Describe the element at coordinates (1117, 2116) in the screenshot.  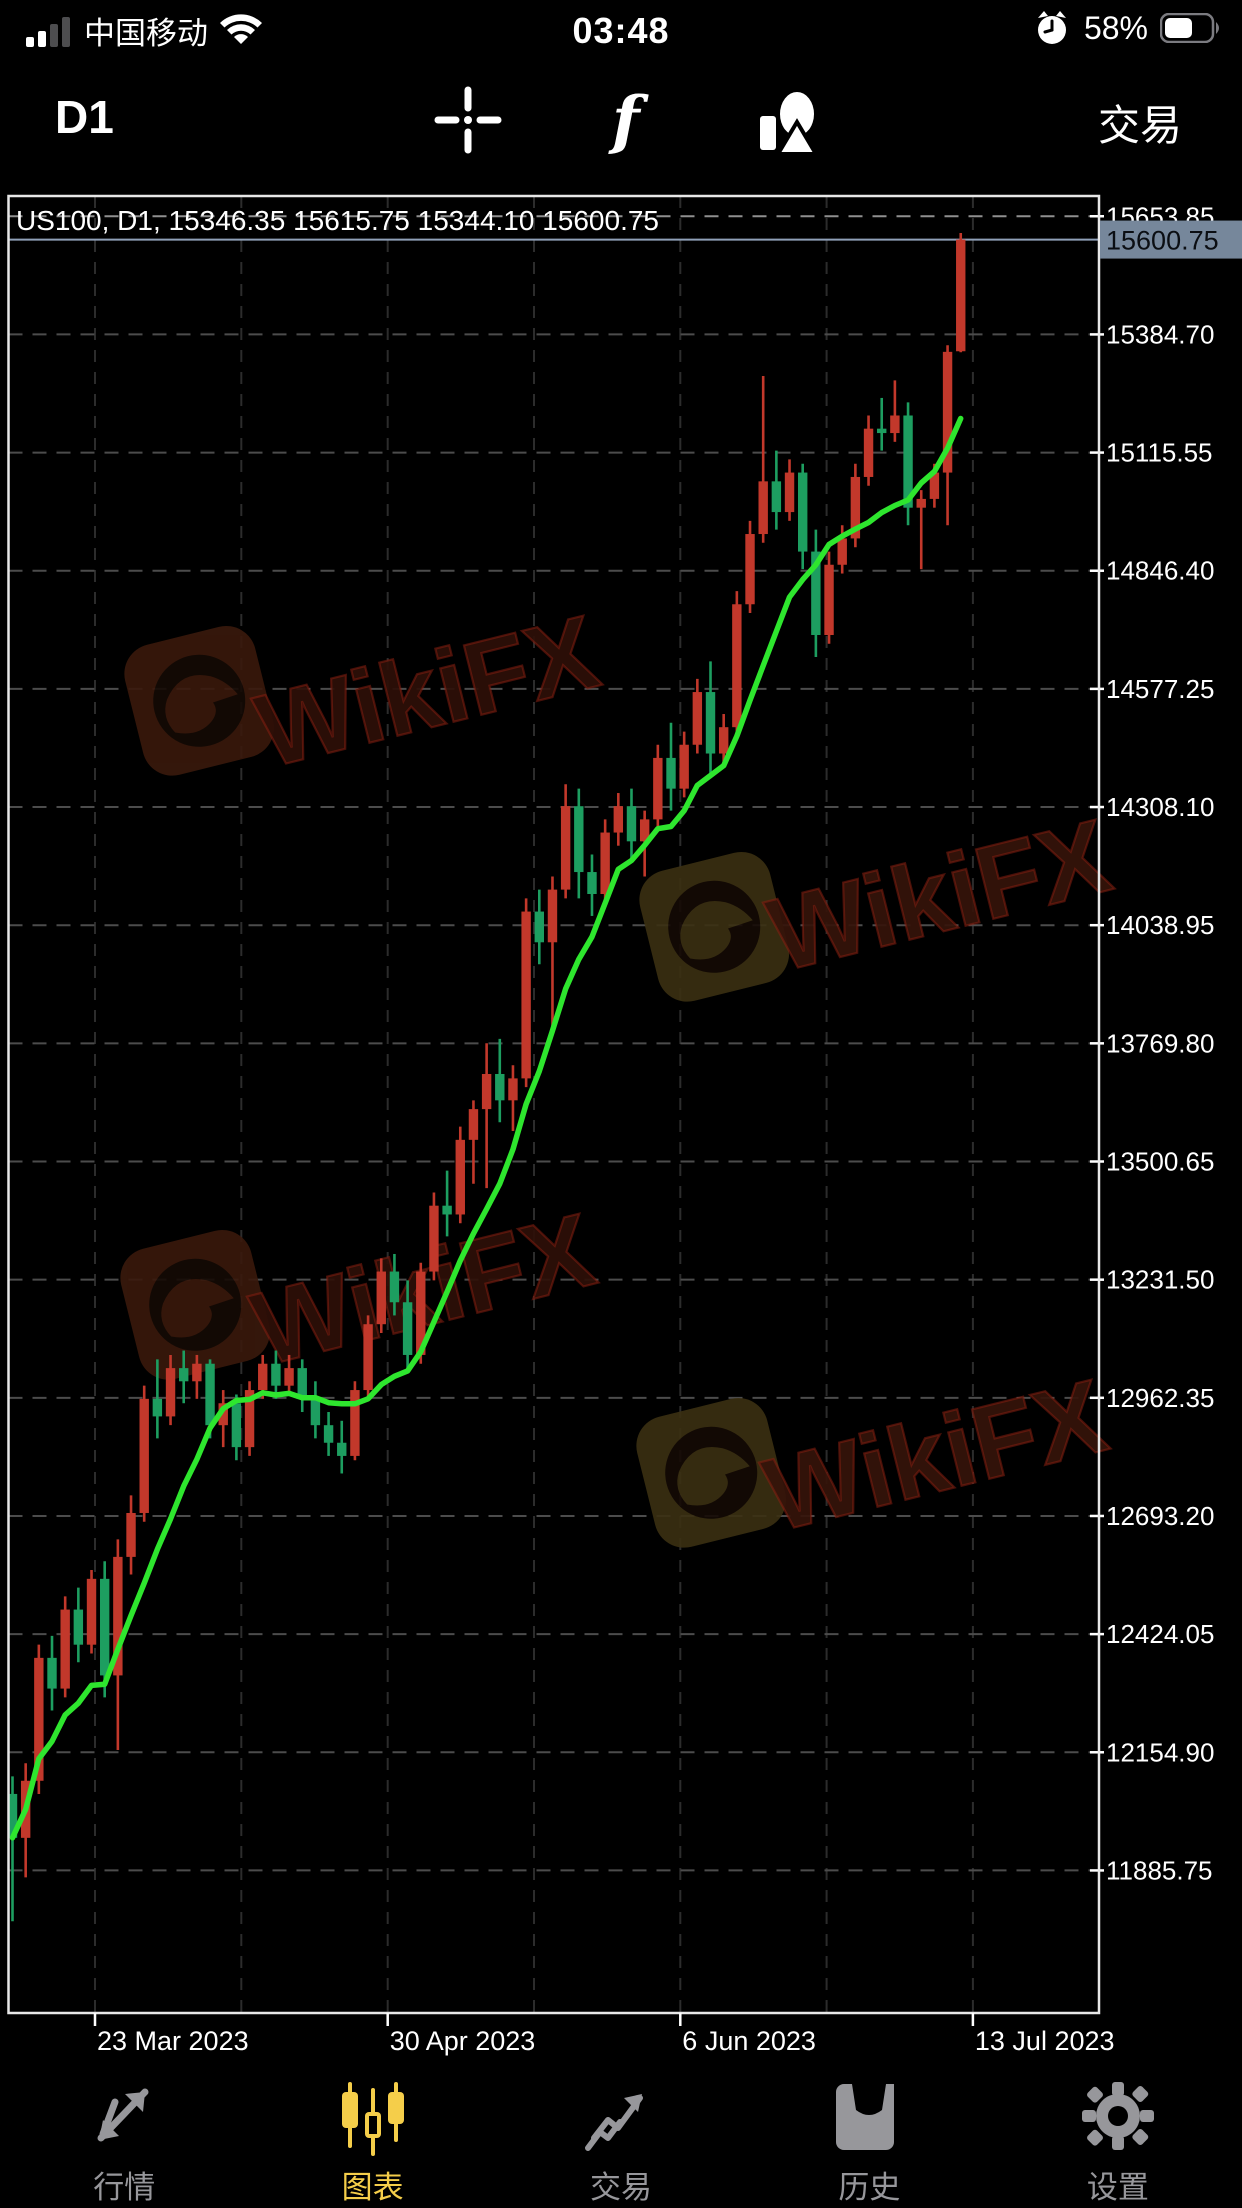
I see `settings-icon` at that location.